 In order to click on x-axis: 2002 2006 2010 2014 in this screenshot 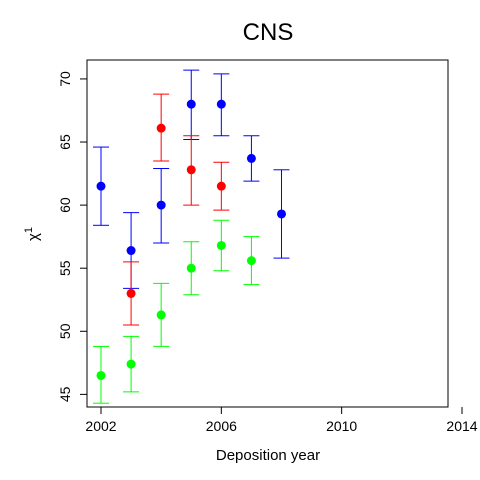, I will do `click(281, 420)`.